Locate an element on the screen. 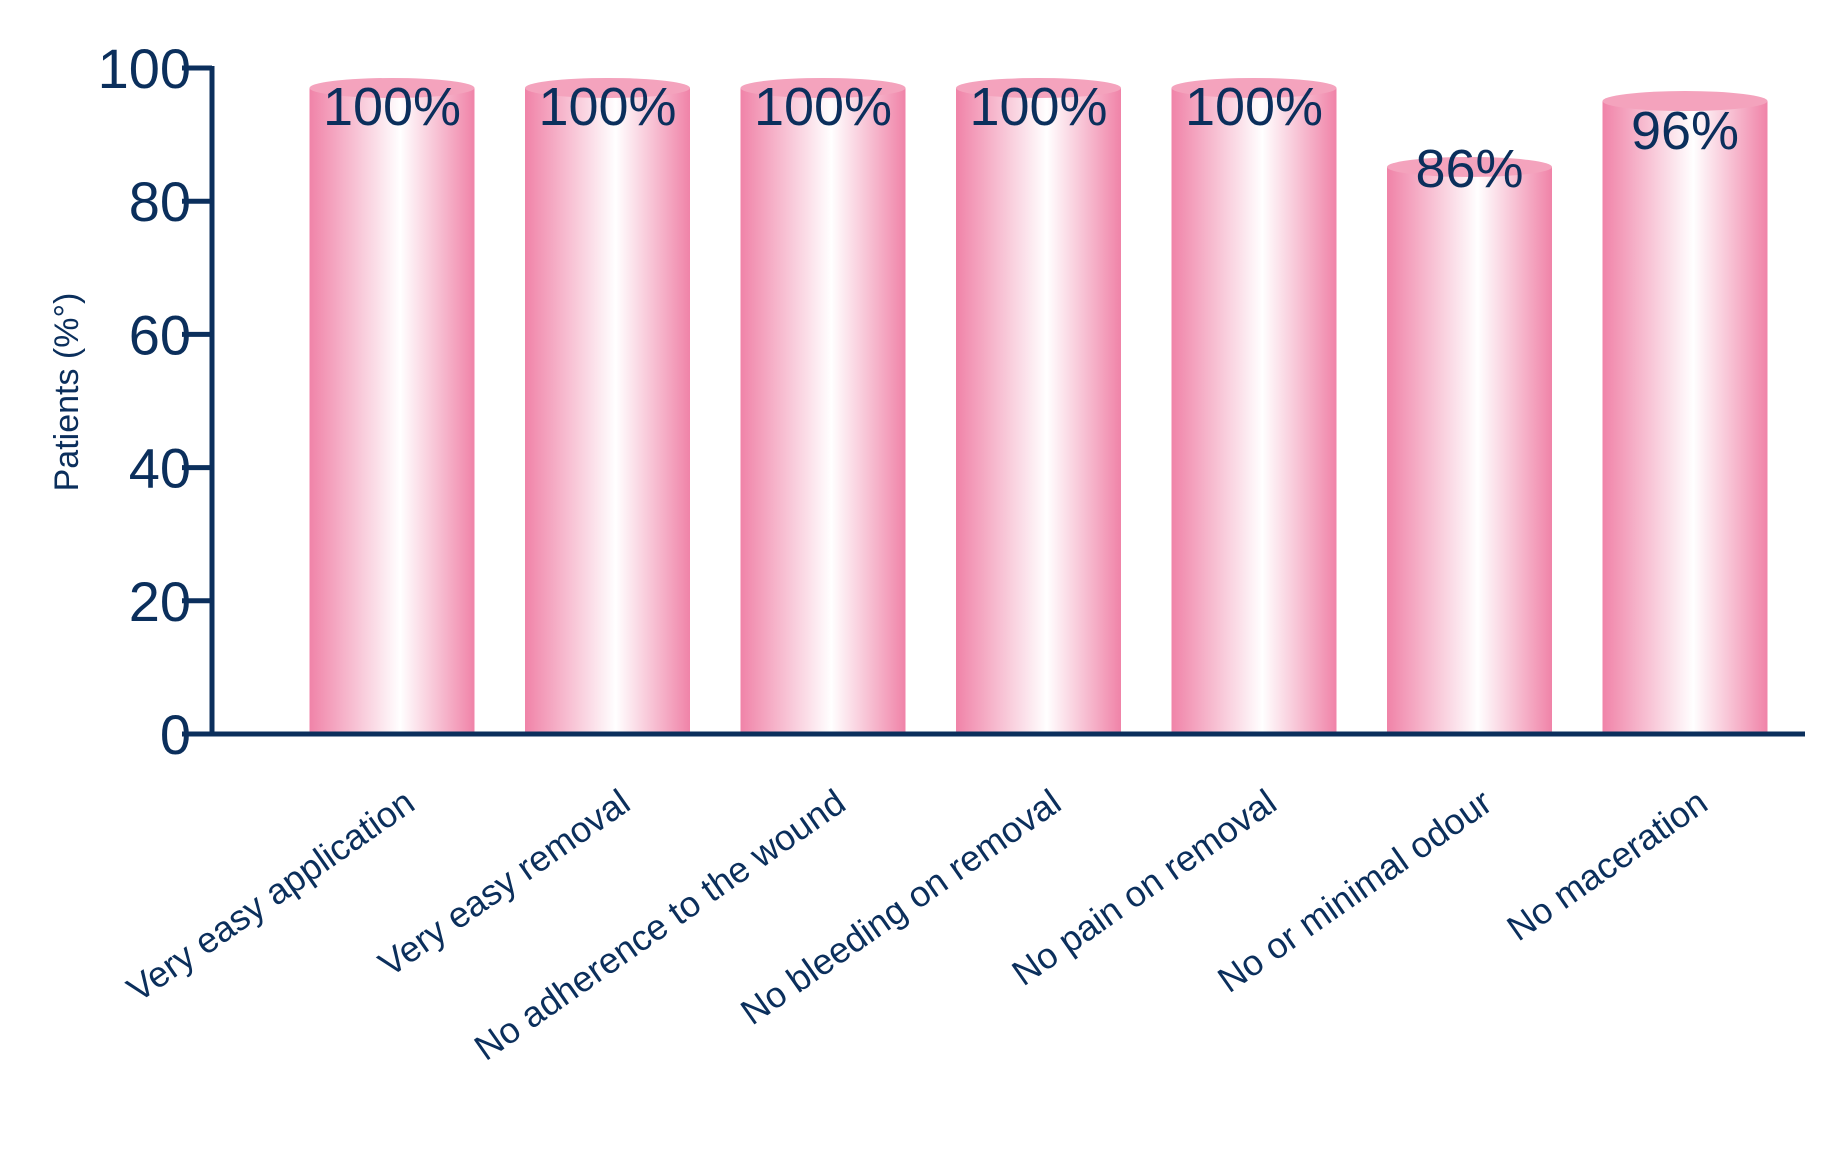 Image resolution: width=1835 pixels, height=1167 pixels. y-tick-label: 40 is located at coordinates (160, 468).